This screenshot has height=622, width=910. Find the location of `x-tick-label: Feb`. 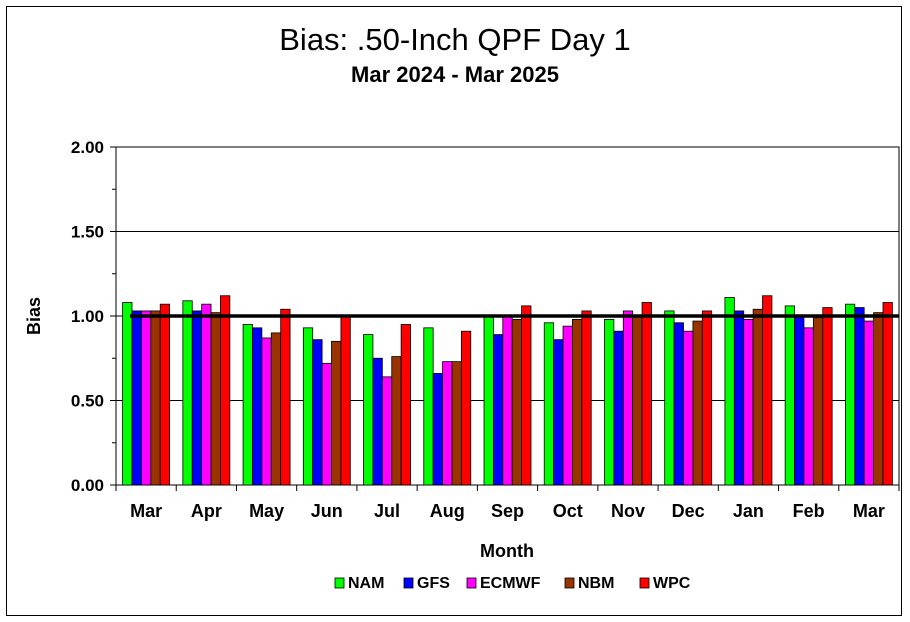

x-tick-label: Feb is located at coordinates (809, 511).